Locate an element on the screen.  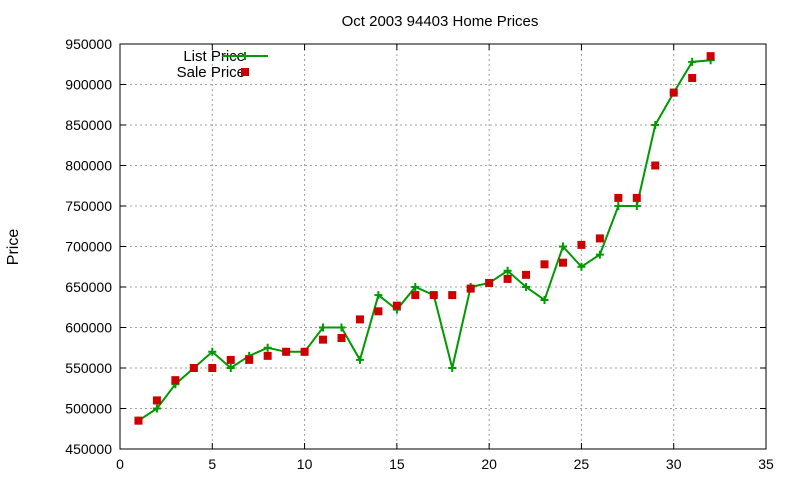
y-tick-label: 900000 is located at coordinates (88, 85).